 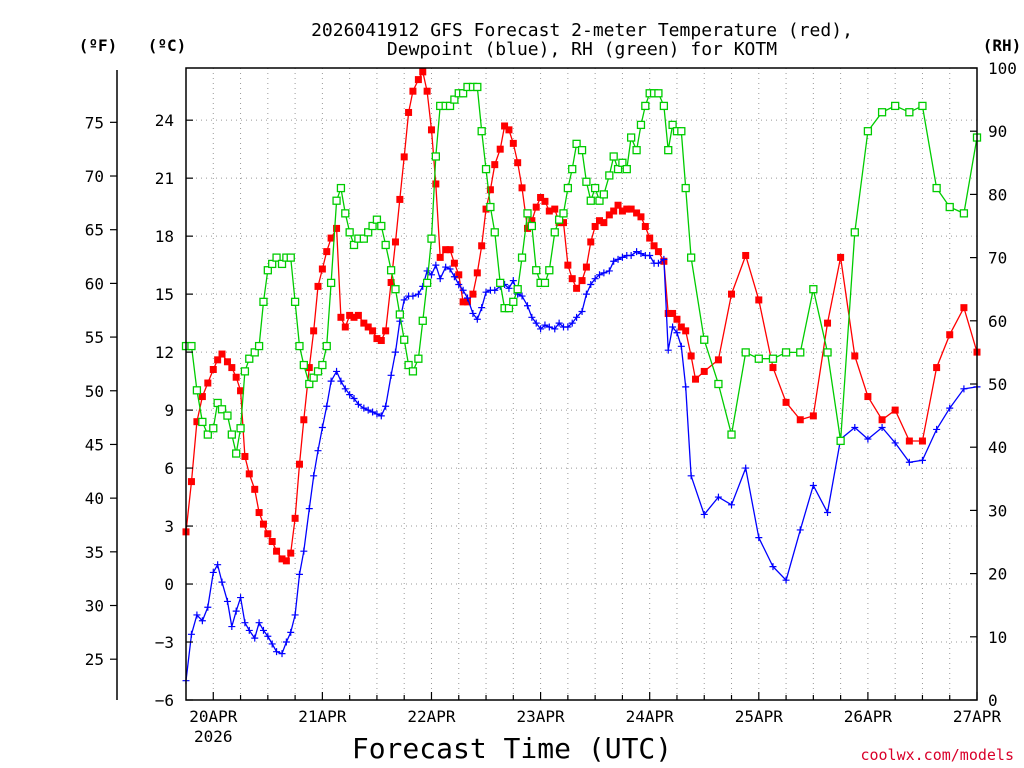 What do you see at coordinates (213, 736) in the screenshot?
I see `year-tick-label: 2026` at bounding box center [213, 736].